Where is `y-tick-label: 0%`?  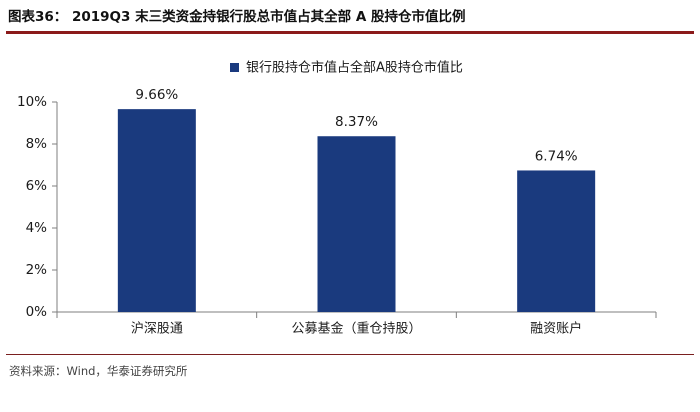 y-tick-label: 0% is located at coordinates (37, 312).